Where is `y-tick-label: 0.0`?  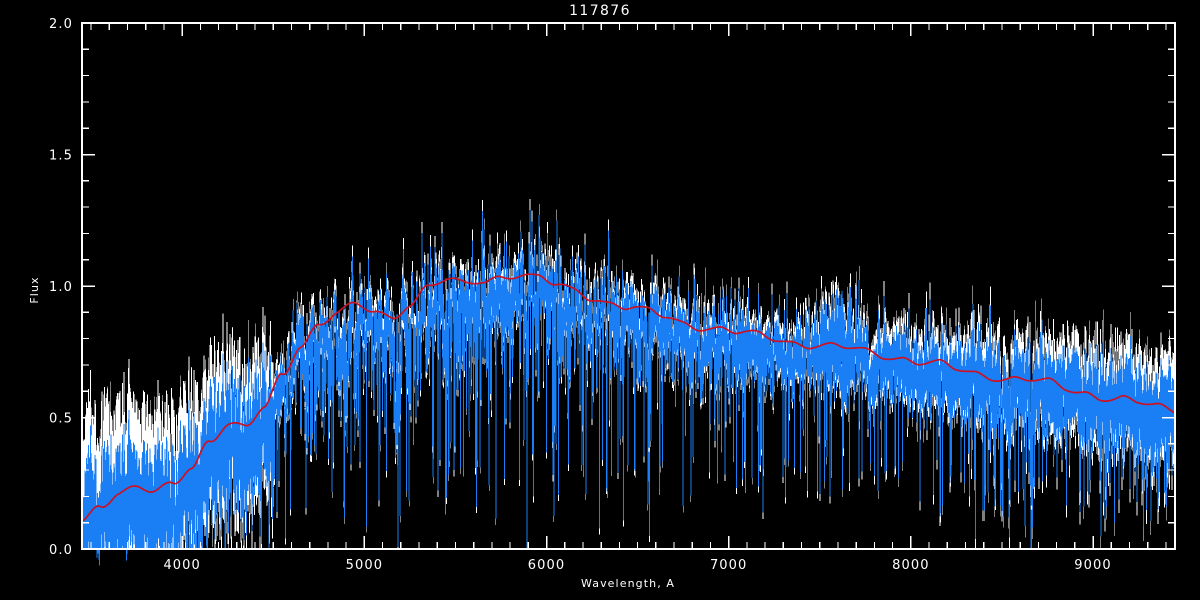 y-tick-label: 0.0 is located at coordinates (61, 550).